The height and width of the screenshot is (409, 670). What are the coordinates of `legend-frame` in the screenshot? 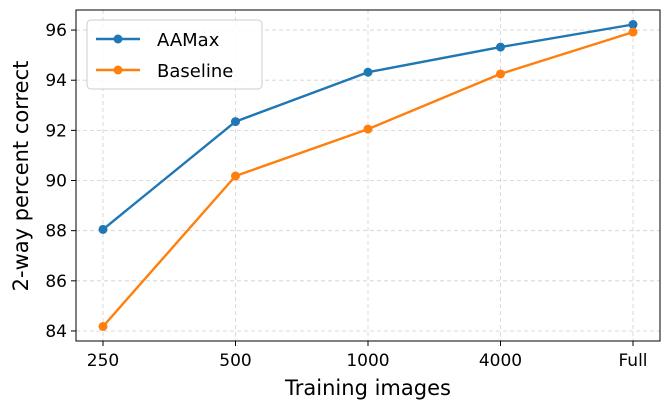 It's located at (174, 54).